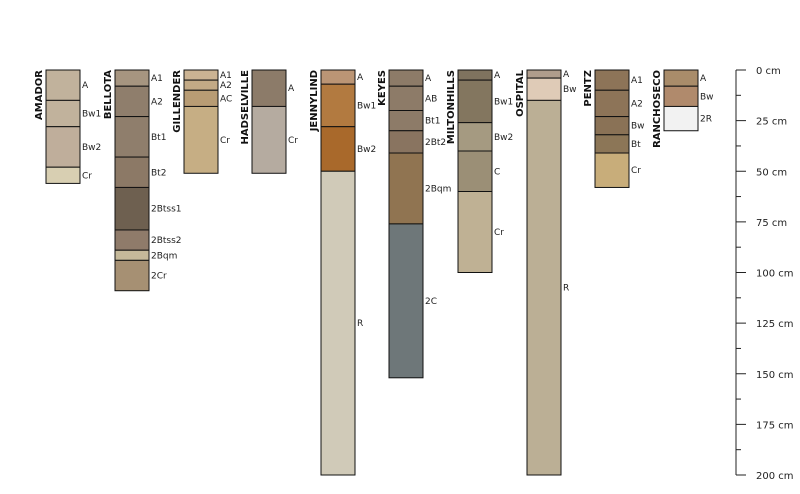 This screenshot has width=800, height=494. I want to click on depth-tick-label: 0 cm, so click(768, 71).